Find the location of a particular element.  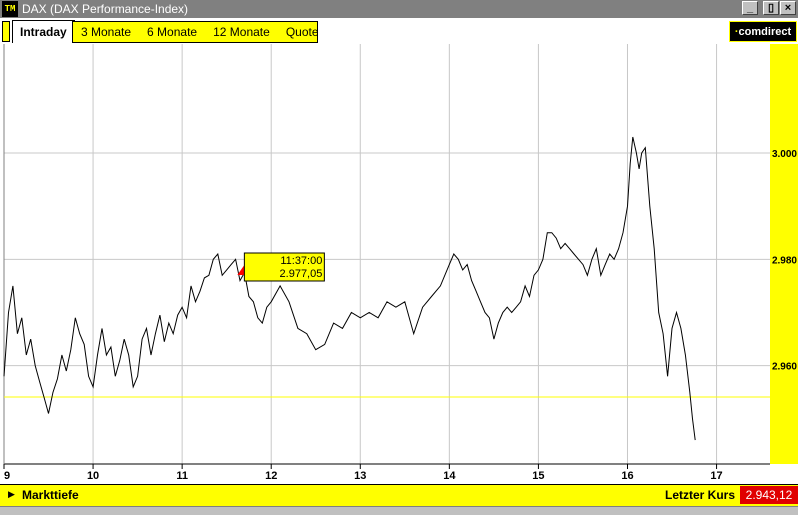

last-price-label: Letzter Kurs is located at coordinates (700, 495).